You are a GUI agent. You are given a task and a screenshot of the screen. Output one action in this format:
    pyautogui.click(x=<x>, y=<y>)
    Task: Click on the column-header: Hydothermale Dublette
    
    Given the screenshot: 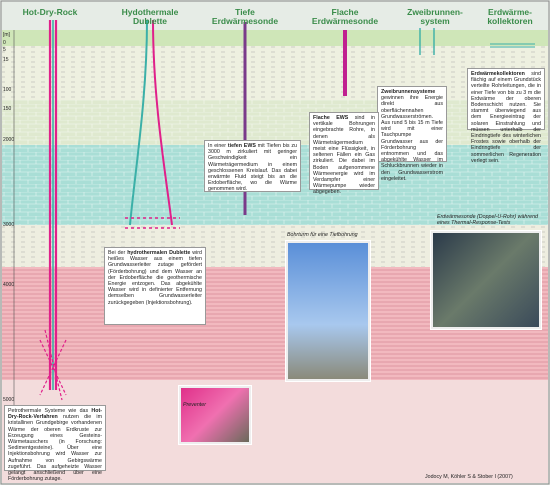 What is the action you would take?
    pyautogui.click(x=150, y=16)
    